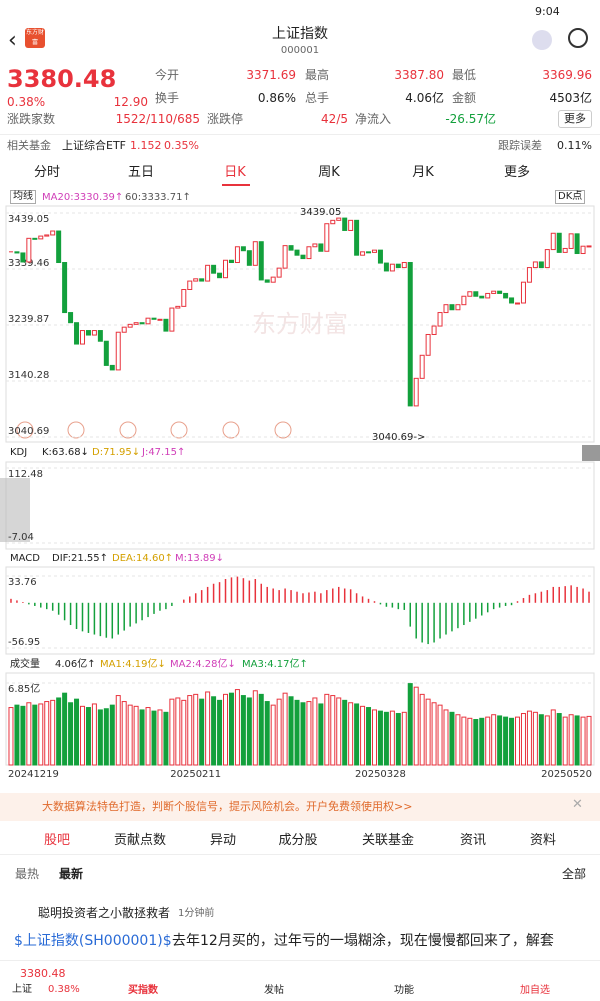 This screenshot has width=600, height=1001. Describe the element at coordinates (222, 840) in the screenshot. I see `content-tab: 异动` at that location.